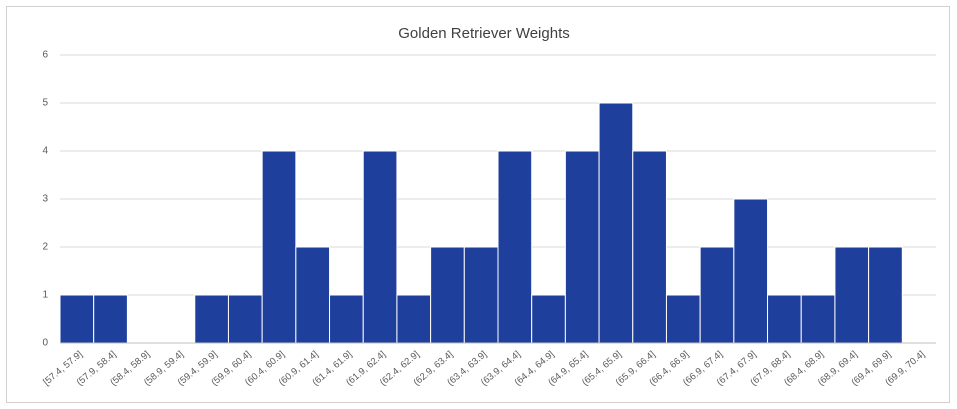 This screenshot has height=409, width=957. I want to click on y-tick-label: 0, so click(45, 343).